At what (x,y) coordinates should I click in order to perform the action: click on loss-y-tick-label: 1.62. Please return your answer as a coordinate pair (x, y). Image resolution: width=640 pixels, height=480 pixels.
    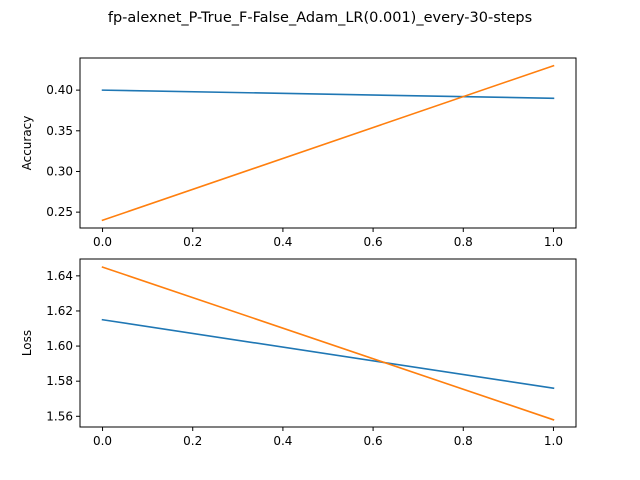
    Looking at the image, I should click on (59, 311).